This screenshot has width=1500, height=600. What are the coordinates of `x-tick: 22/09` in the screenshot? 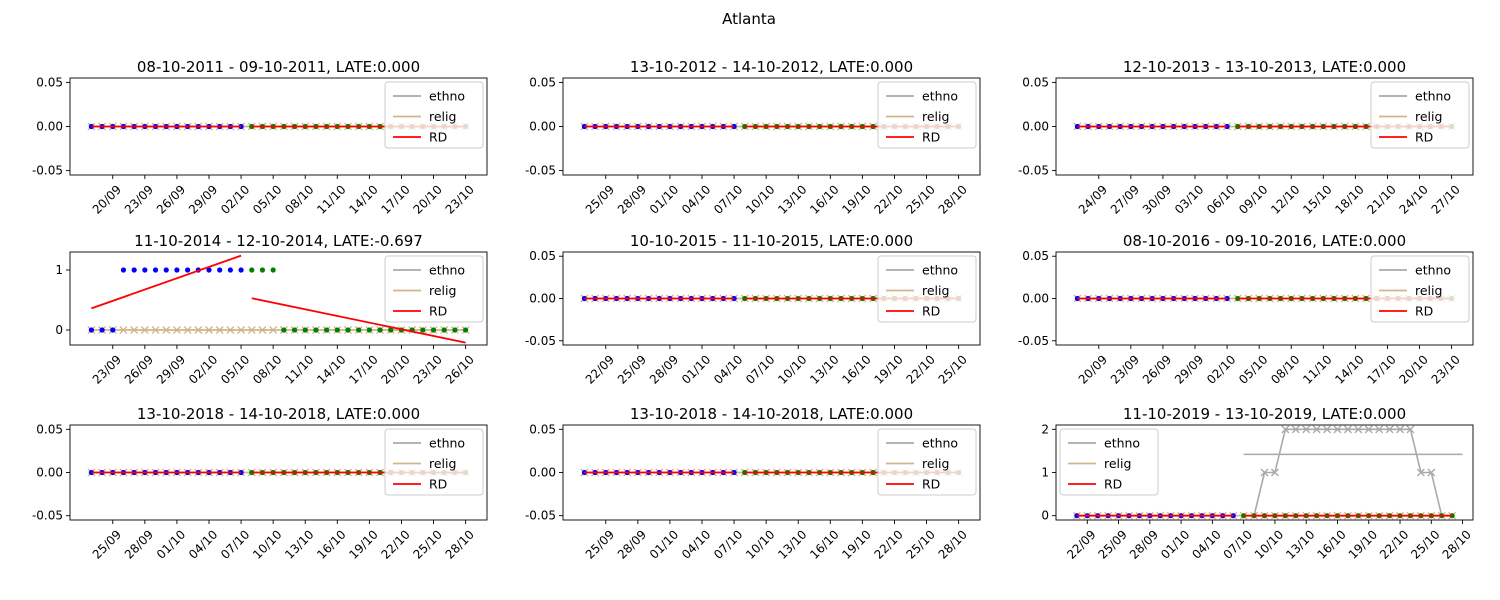 It's located at (600, 366).